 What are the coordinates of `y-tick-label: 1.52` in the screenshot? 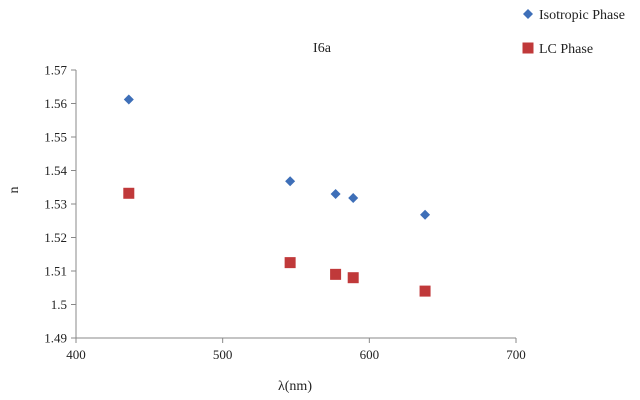 It's located at (55, 237).